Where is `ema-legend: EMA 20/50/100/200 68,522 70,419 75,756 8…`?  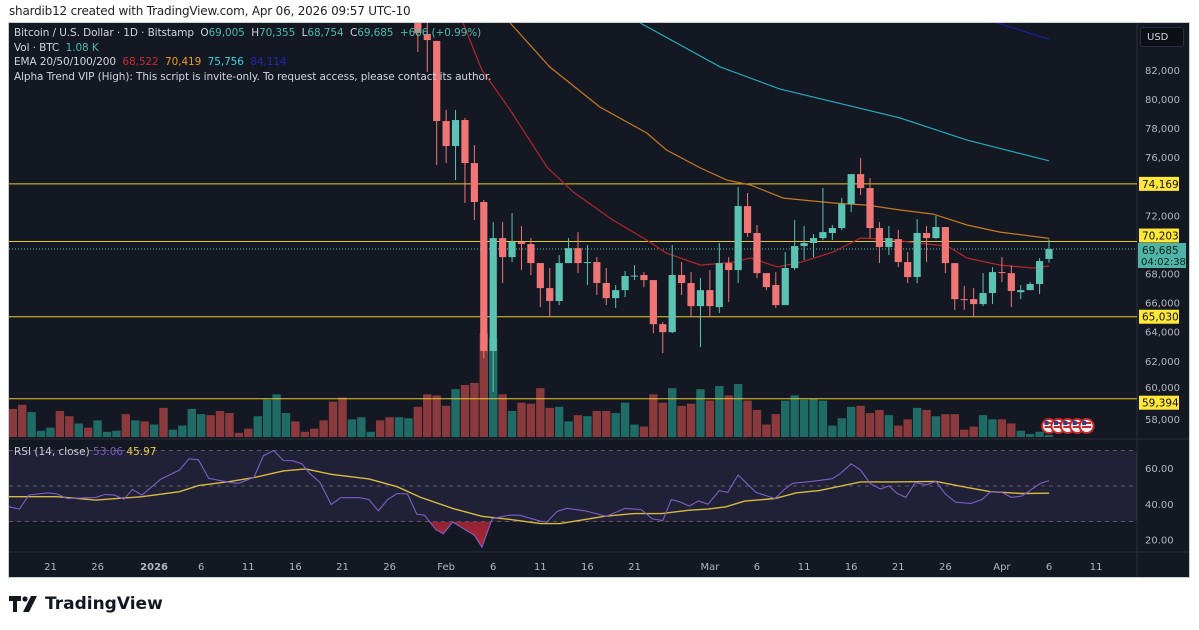 ema-legend: EMA 20/50/100/200 68,522 70,419 75,756 8… is located at coordinates (150, 62).